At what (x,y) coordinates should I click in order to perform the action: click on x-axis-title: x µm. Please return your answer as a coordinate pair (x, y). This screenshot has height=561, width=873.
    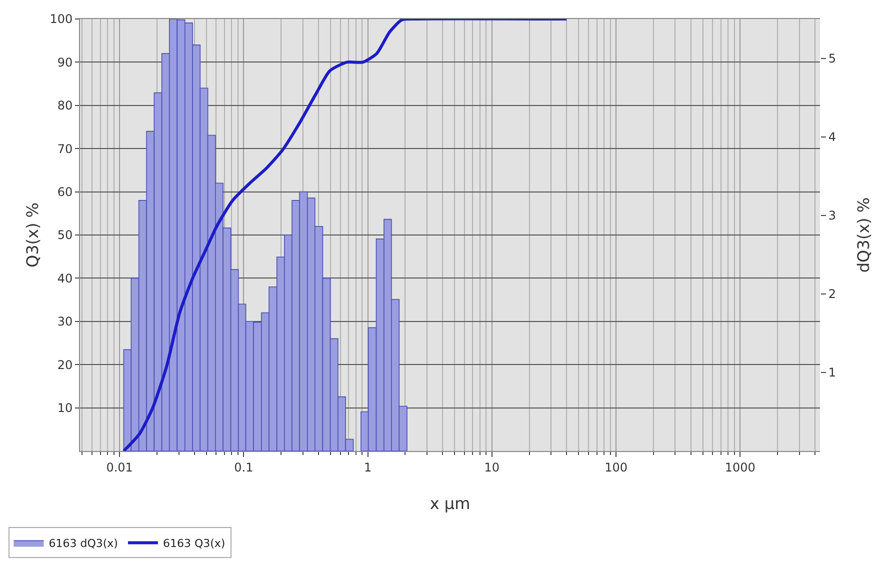
    Looking at the image, I should click on (450, 503).